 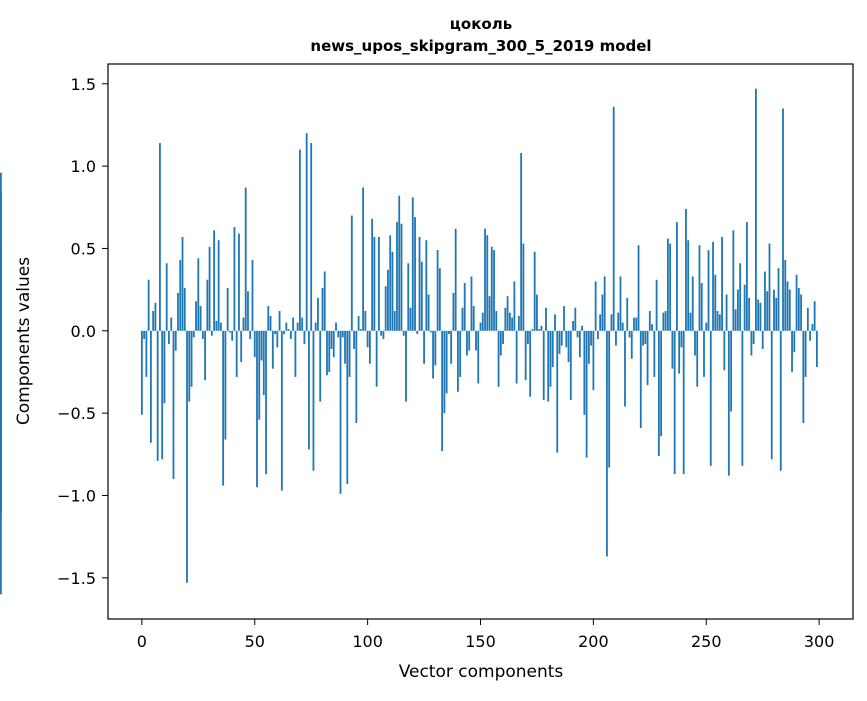 I want to click on y-tick-label: −1.0, so click(x=76, y=495).